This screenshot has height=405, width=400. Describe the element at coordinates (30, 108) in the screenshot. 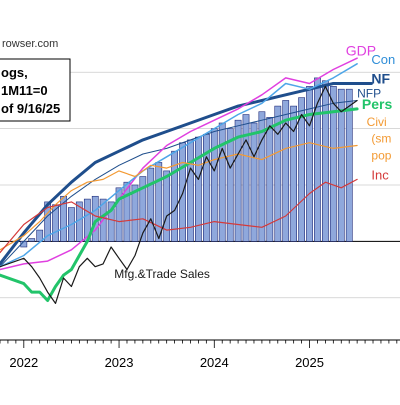

I see `note-line-3: of 9/16/25` at that location.